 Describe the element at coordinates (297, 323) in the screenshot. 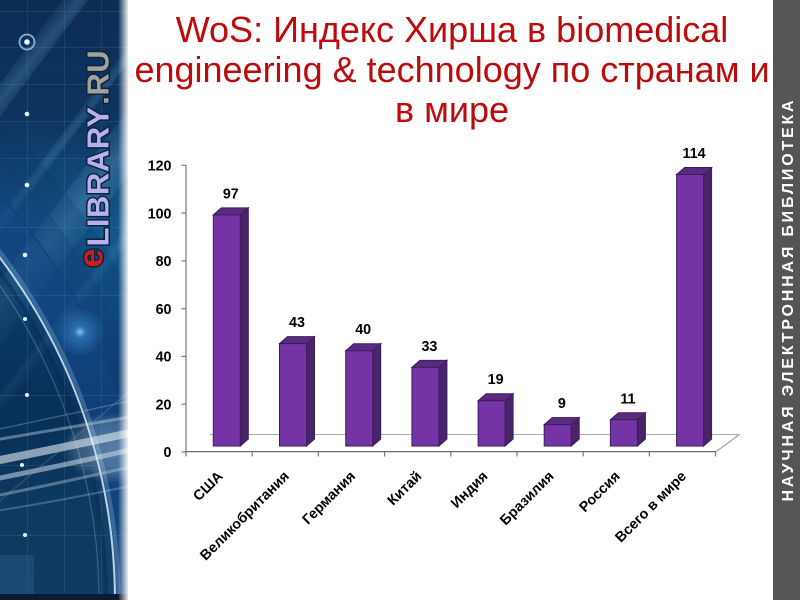

I see `svg-text: 43` at that location.